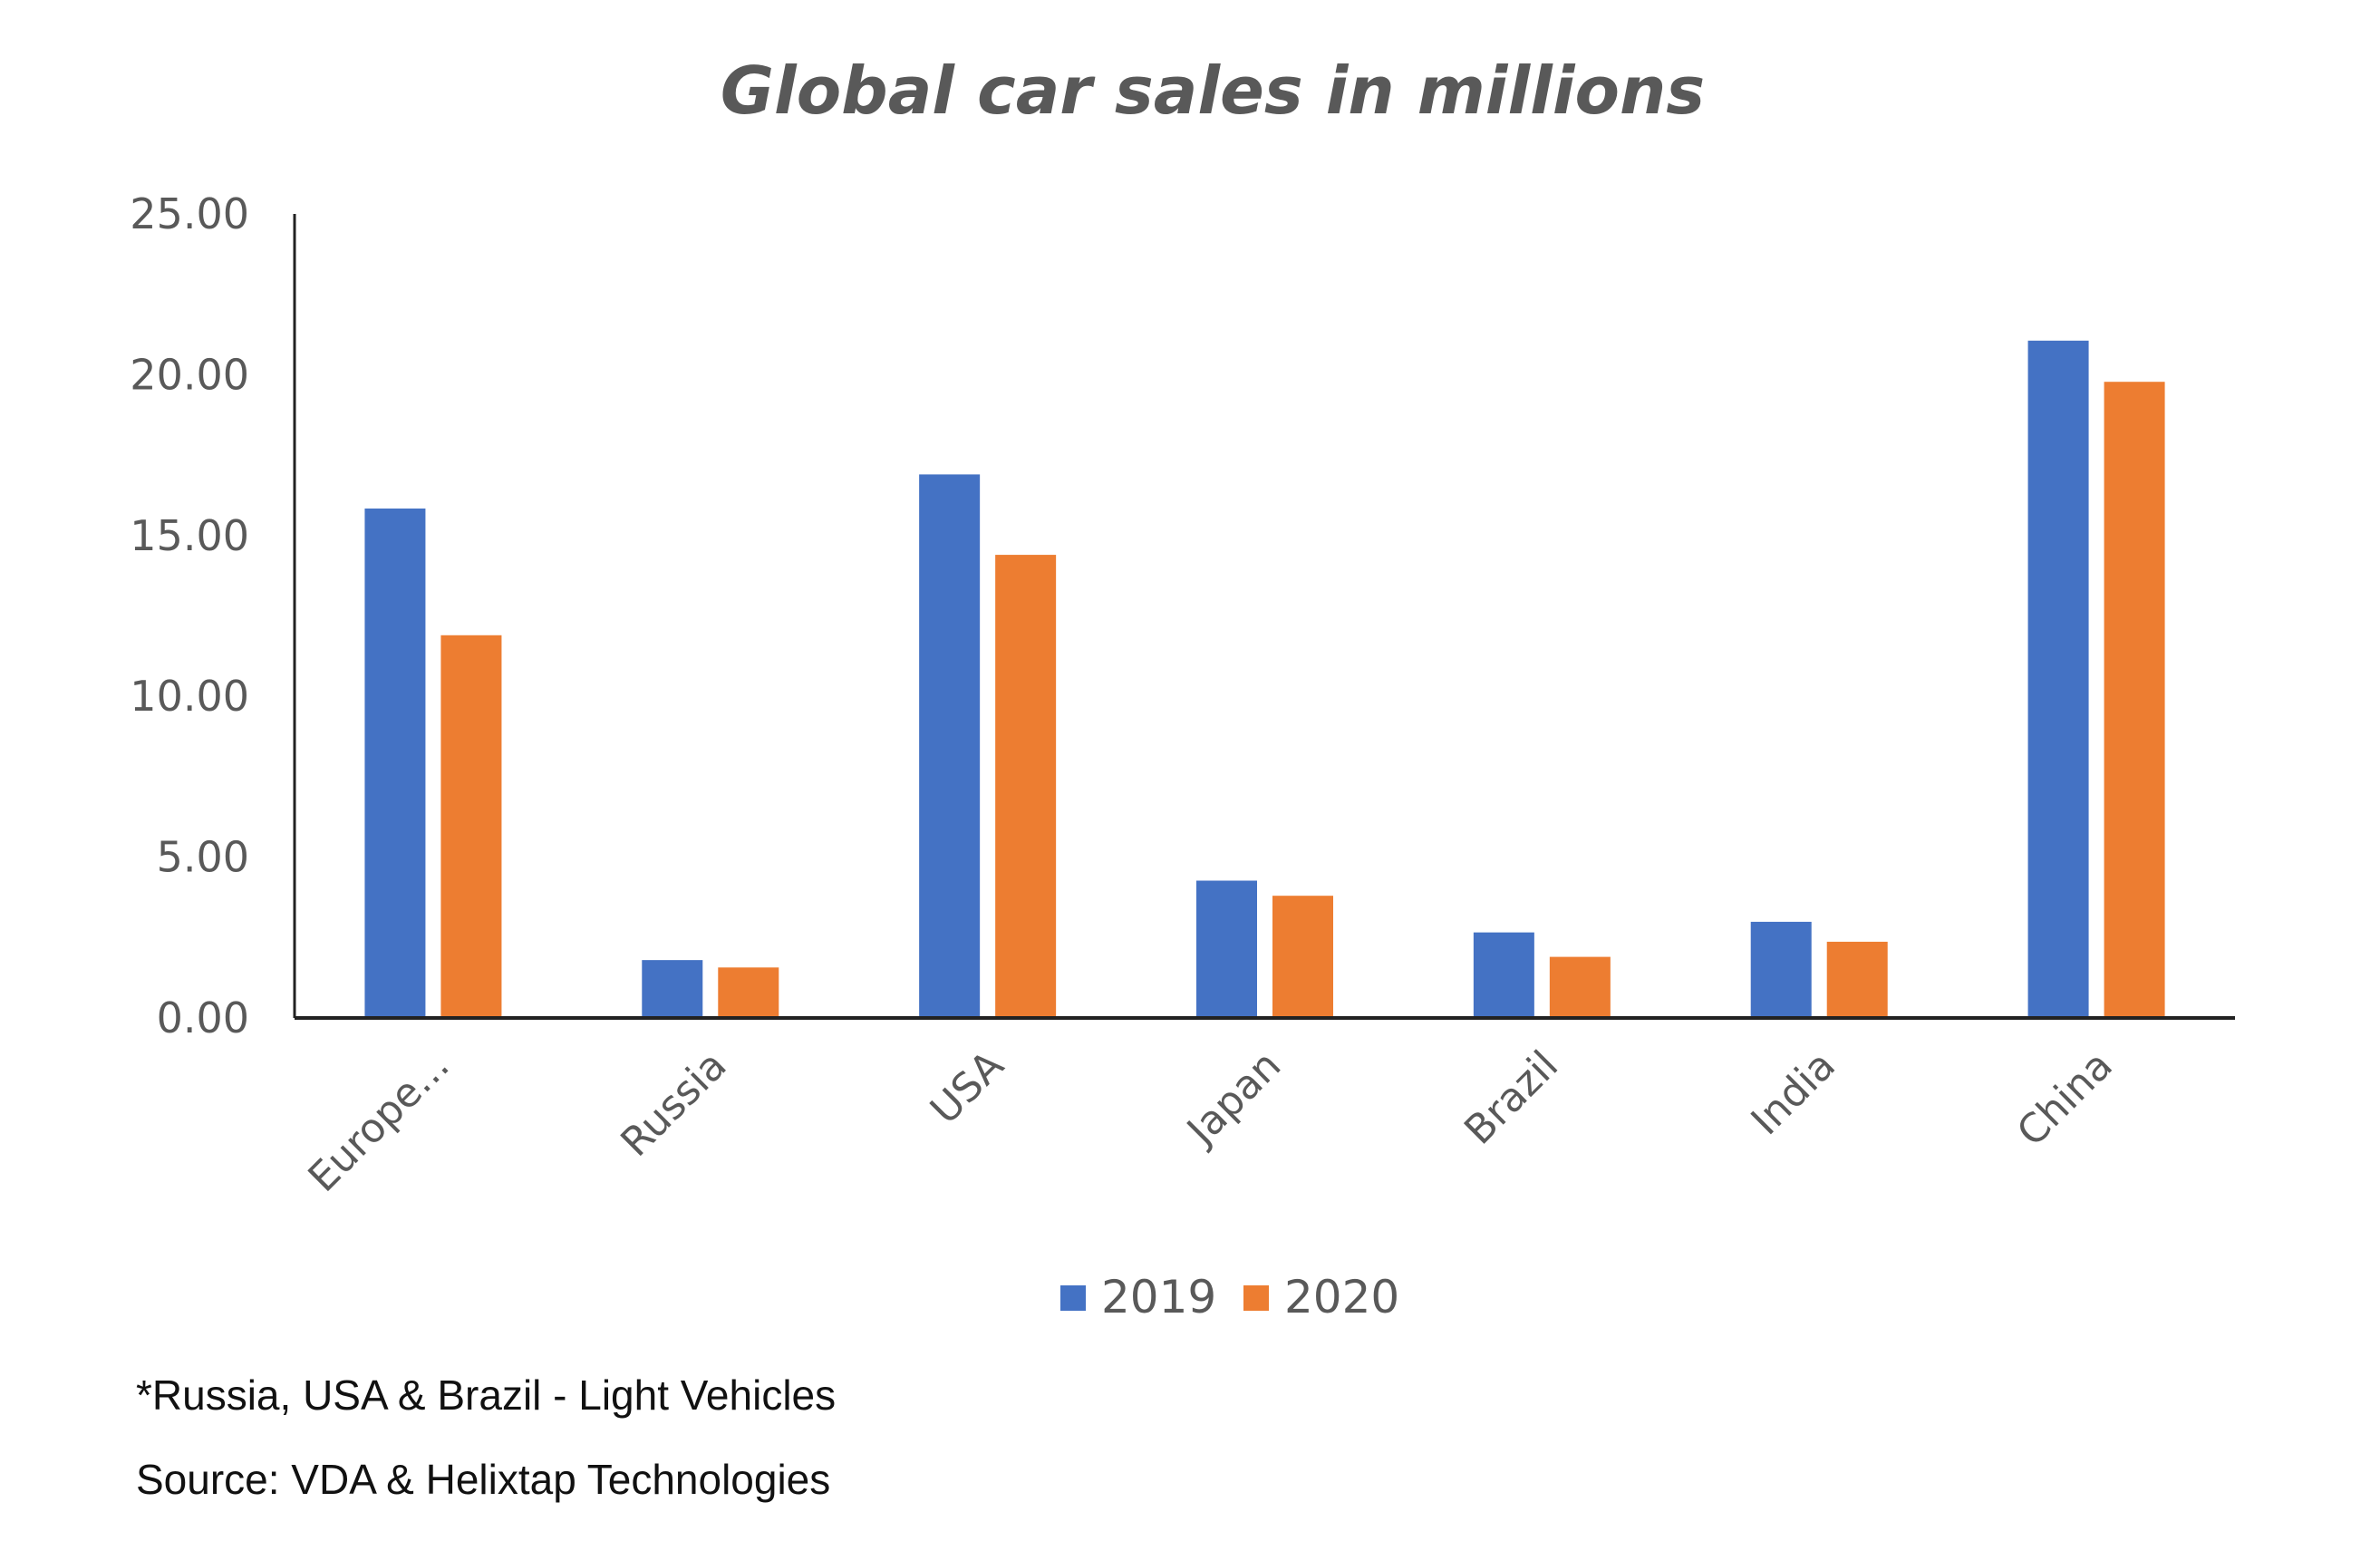 This screenshot has width=2380, height=1541. Describe the element at coordinates (673, 989) in the screenshot. I see `bar-2019-russia` at that location.